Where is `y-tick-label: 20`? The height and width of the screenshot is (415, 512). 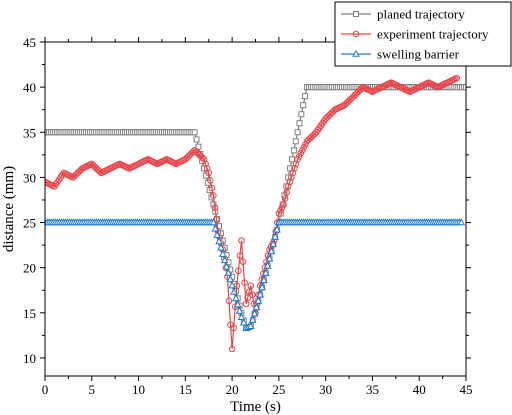
y-tick-label: 20 is located at coordinates (29, 268).